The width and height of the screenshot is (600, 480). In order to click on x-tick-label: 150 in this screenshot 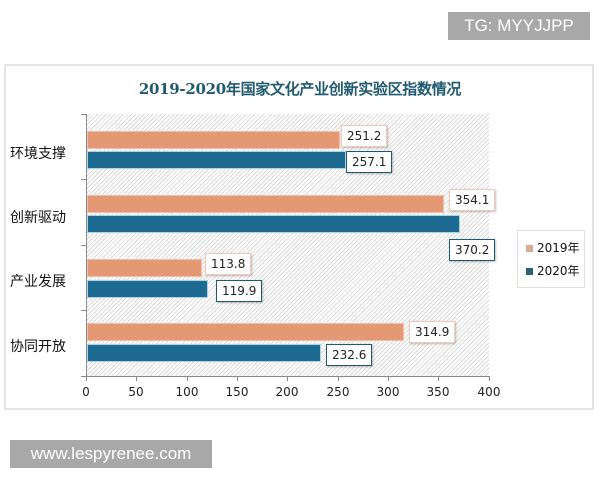, I will do `click(237, 392)`.